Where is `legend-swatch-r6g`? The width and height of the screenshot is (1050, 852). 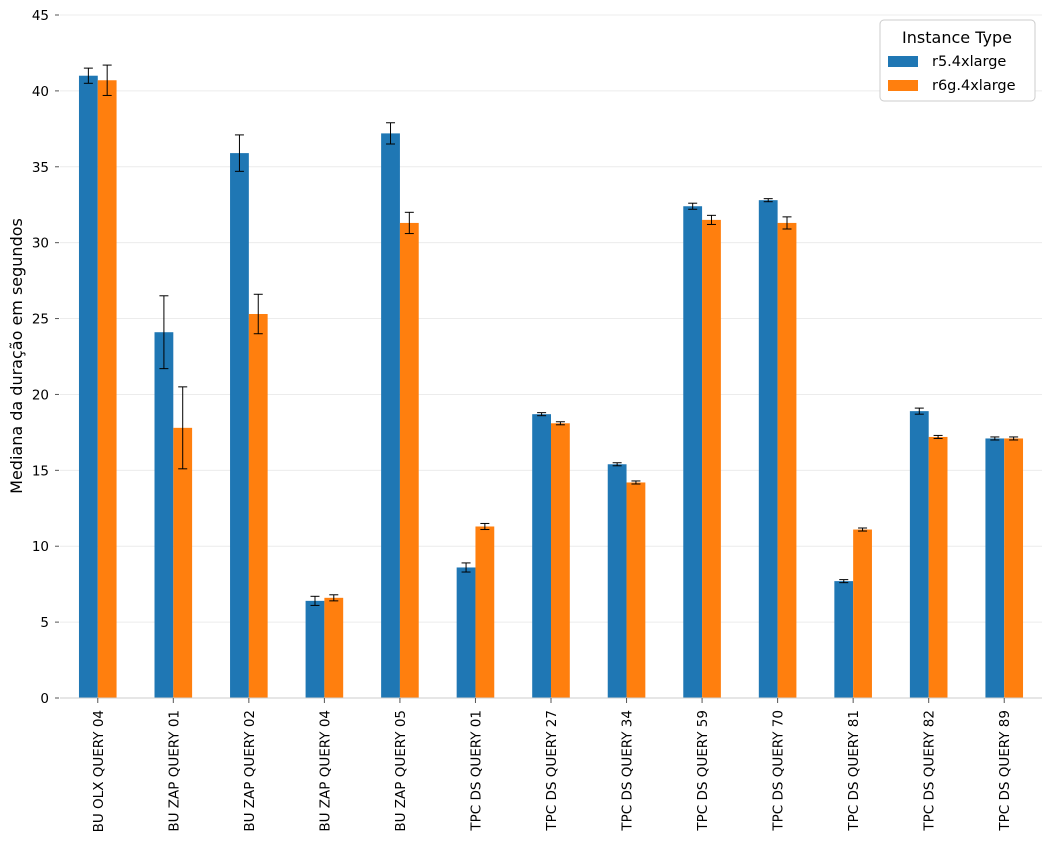
legend-swatch-r6g is located at coordinates (903, 85).